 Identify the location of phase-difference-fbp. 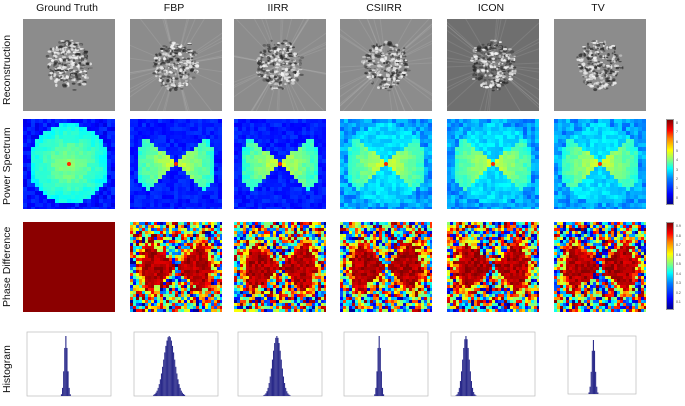
(176, 267).